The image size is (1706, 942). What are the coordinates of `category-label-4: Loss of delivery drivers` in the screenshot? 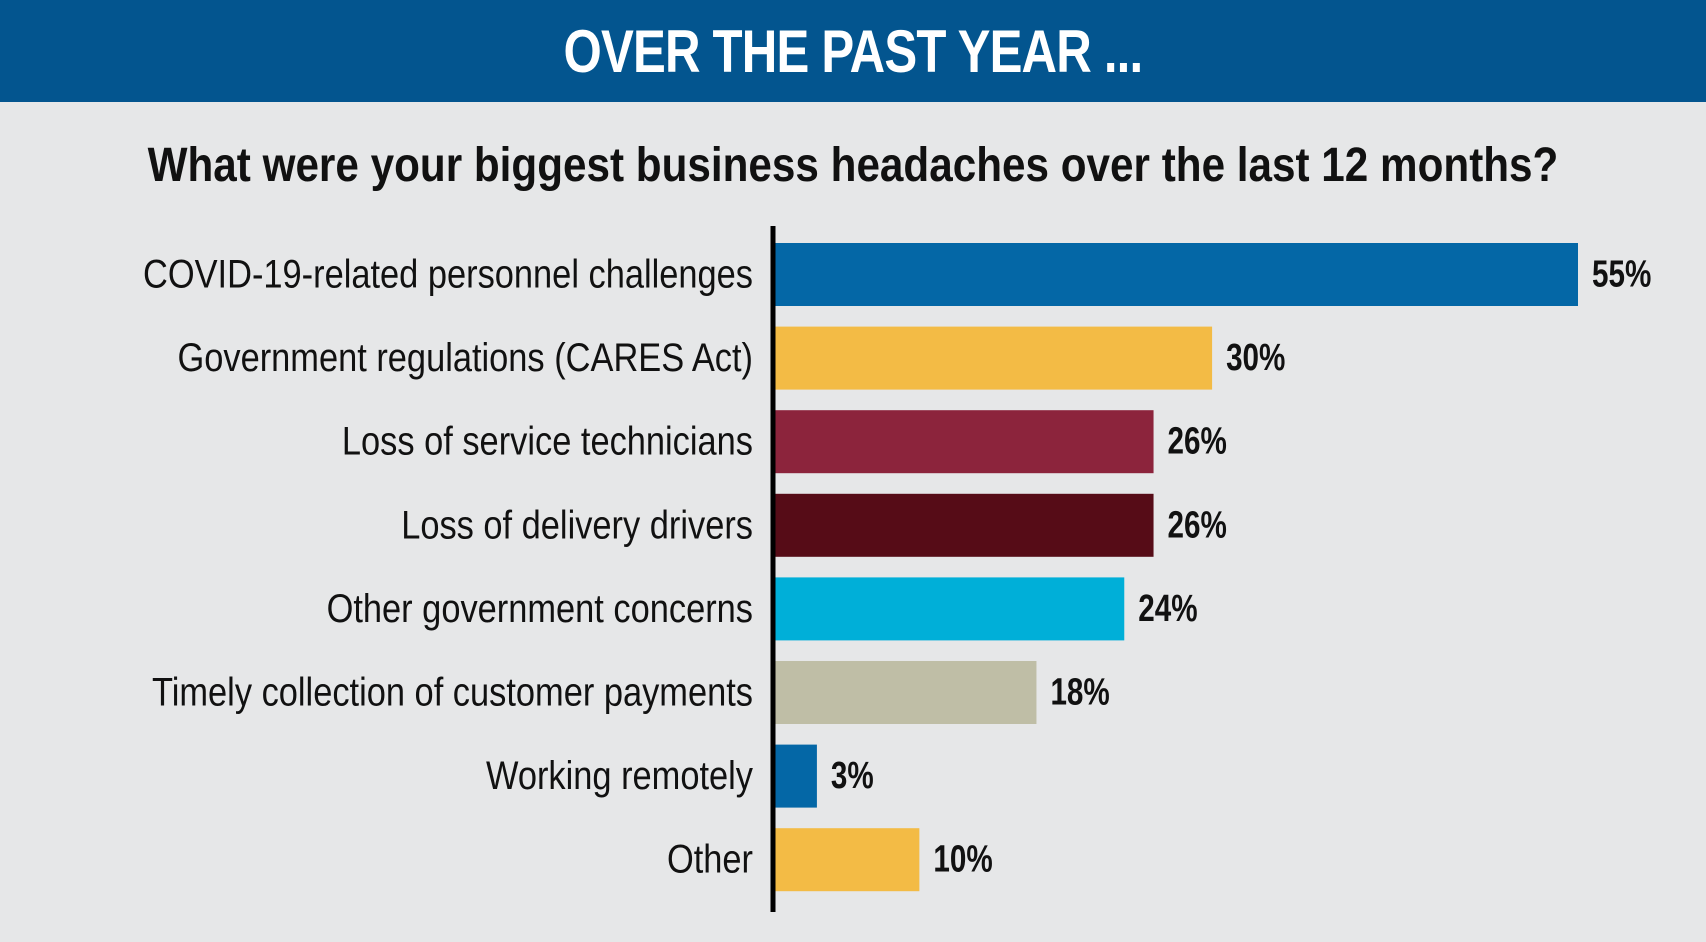 It's located at (577, 525).